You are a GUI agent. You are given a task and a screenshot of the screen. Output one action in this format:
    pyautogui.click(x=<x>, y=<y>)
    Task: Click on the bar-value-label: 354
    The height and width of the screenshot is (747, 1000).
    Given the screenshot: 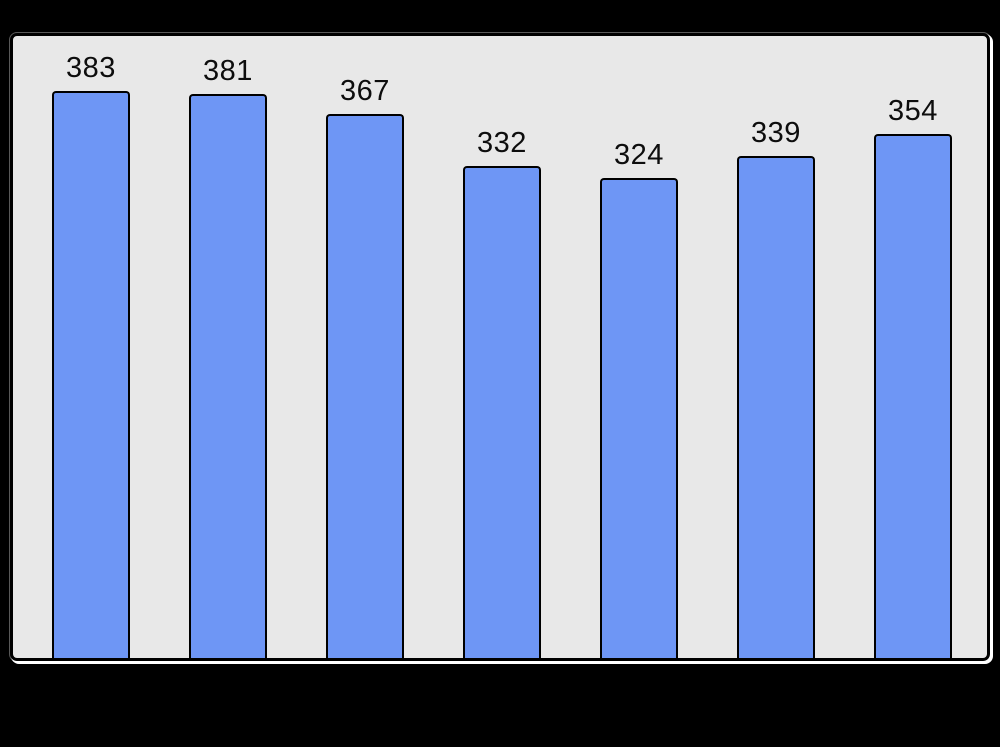 What is the action you would take?
    pyautogui.click(x=913, y=111)
    